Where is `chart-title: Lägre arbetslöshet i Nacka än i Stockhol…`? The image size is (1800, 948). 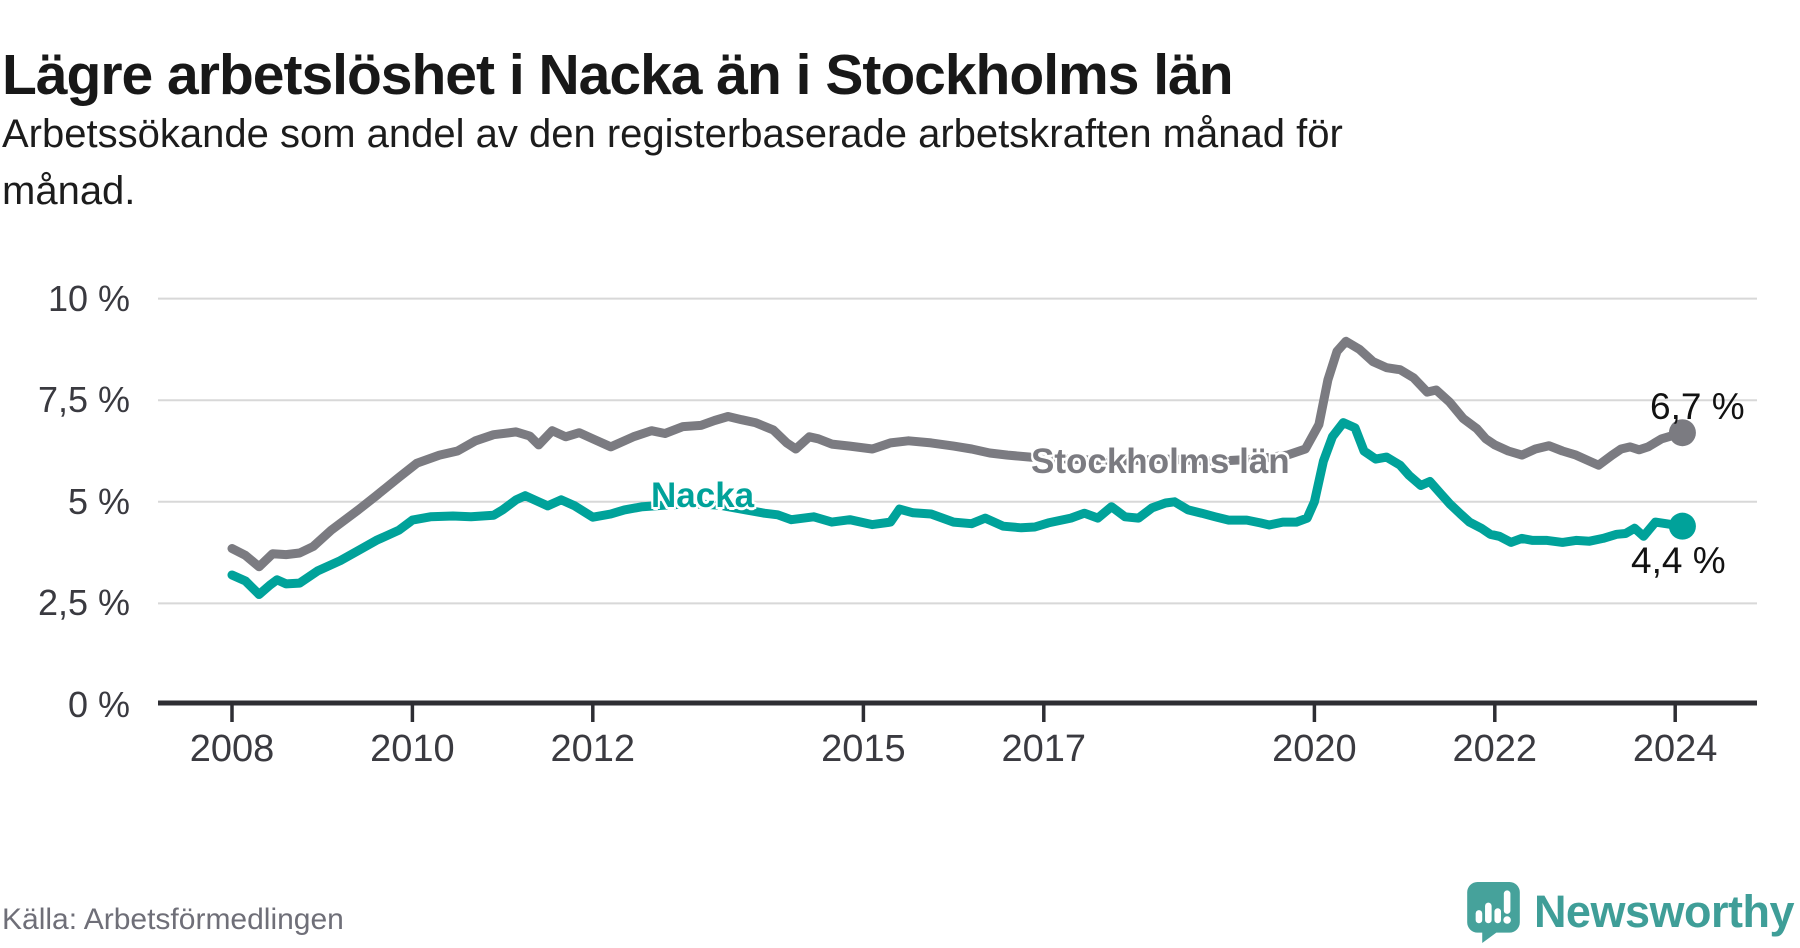 chart-title: Lägre arbetslöshet i Nacka än i Stockhol… is located at coordinates (618, 75).